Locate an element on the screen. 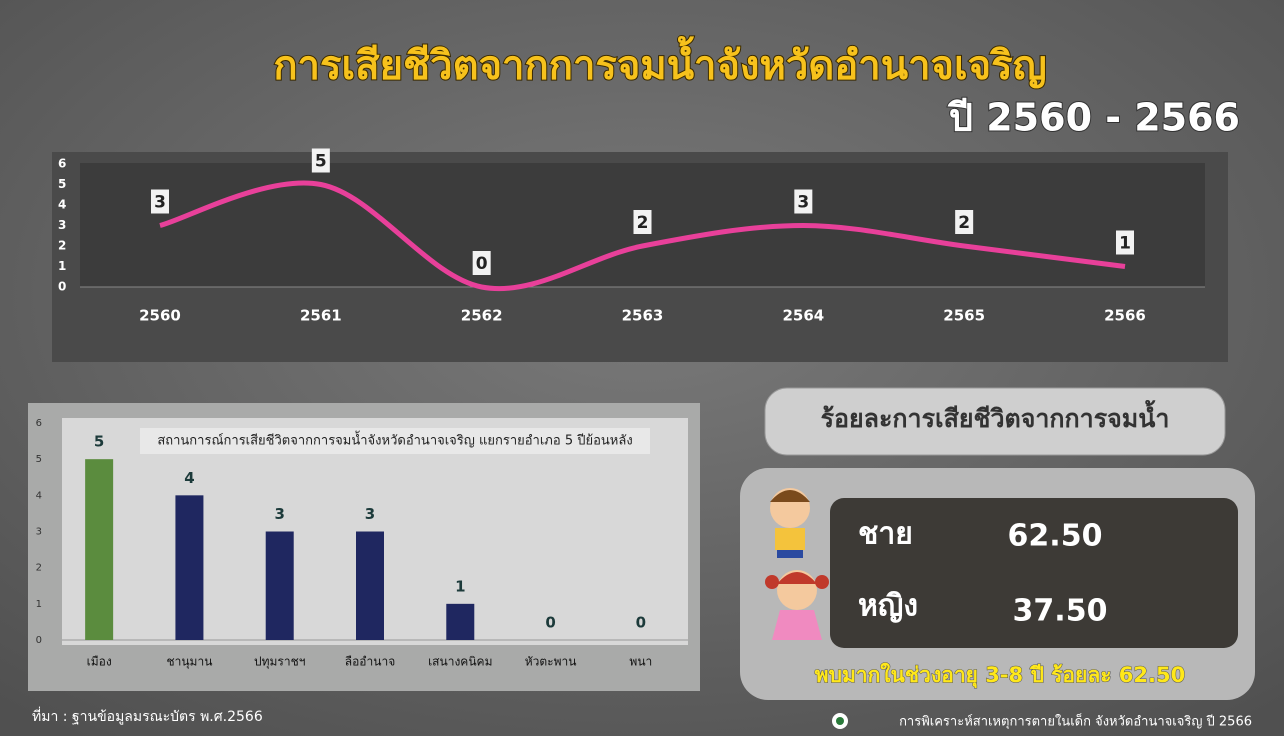 The image size is (1284, 736). girl-icon is located at coordinates (797, 605).